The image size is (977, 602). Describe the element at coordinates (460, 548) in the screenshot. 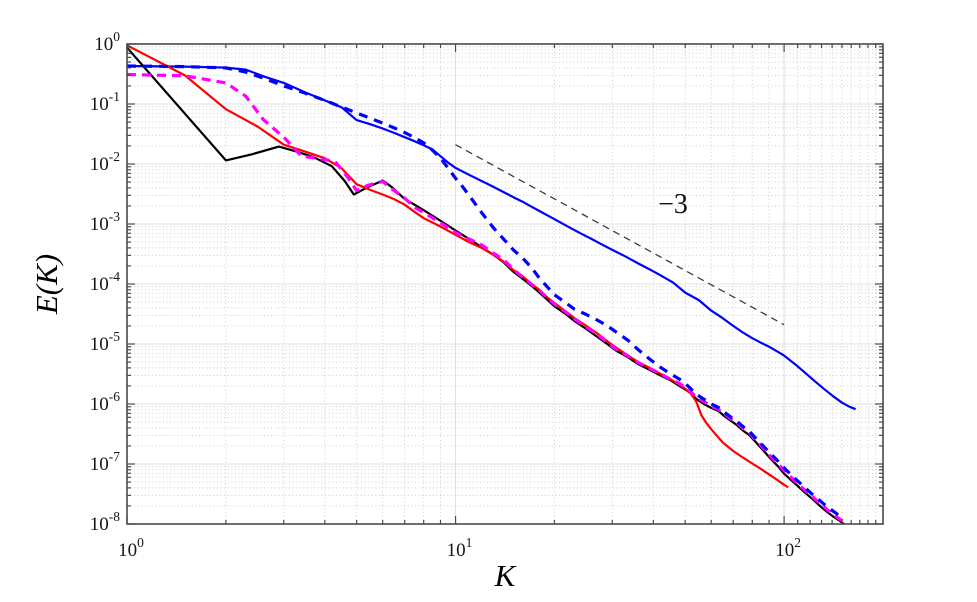

I see `x-tick-label-10e1: 10¹` at that location.